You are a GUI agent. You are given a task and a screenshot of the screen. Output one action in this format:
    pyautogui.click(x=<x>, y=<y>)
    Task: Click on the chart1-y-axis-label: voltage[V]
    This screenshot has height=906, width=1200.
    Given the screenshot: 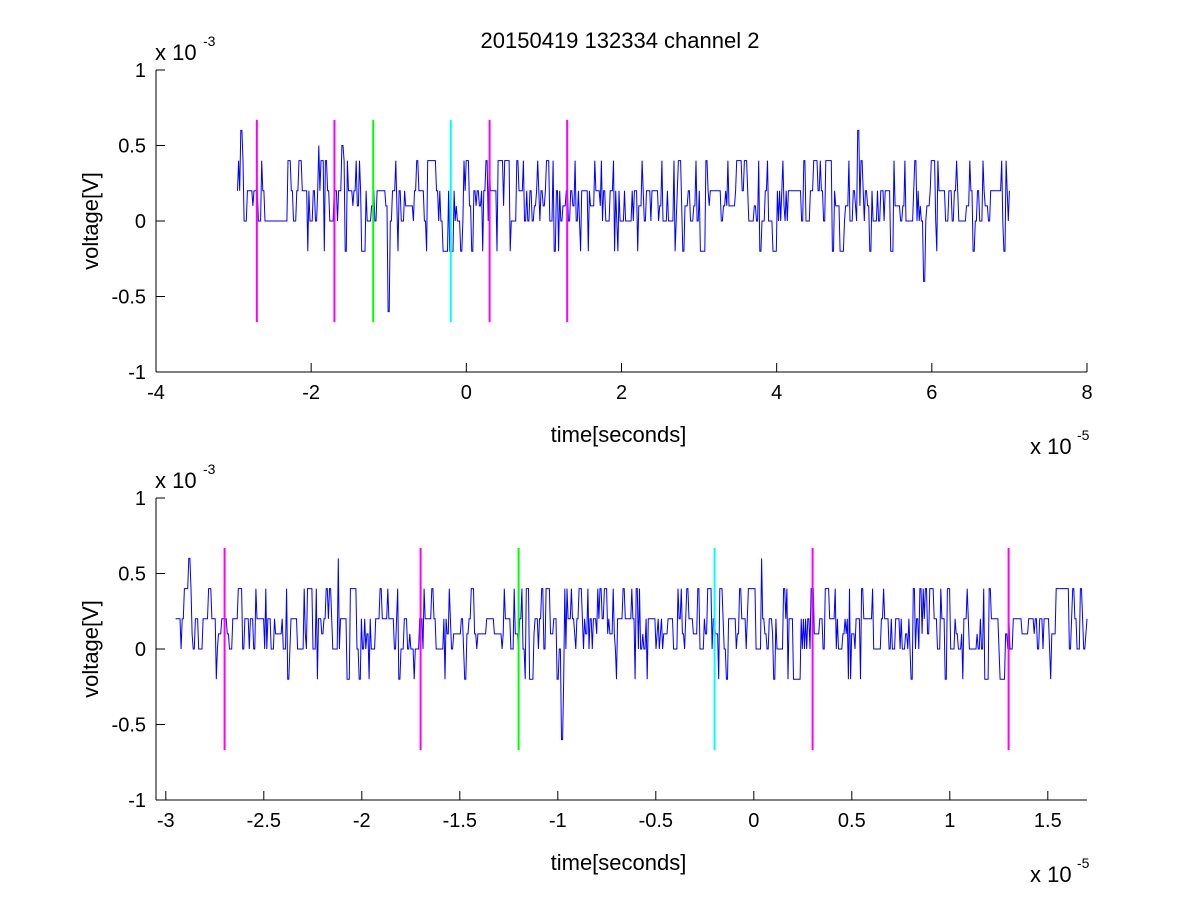 What is the action you would take?
    pyautogui.click(x=90, y=221)
    